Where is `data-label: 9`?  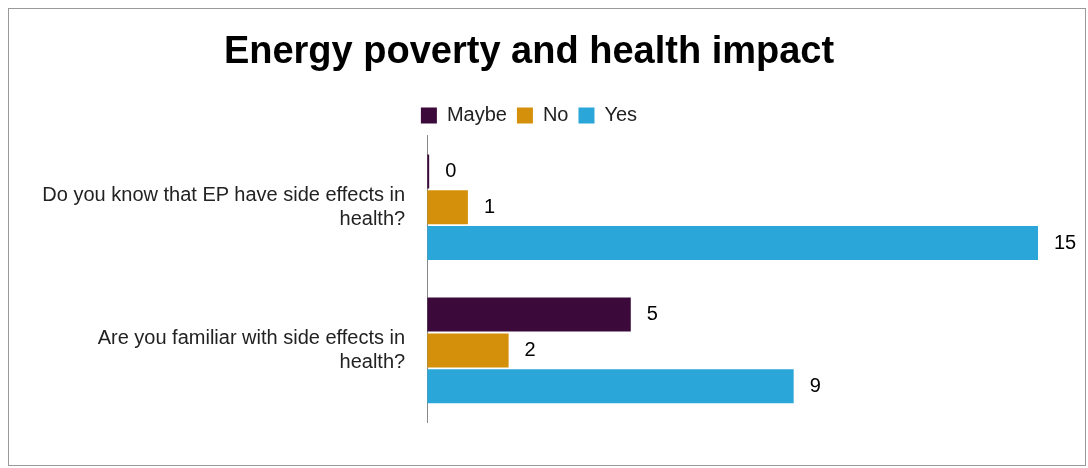 data-label: 9 is located at coordinates (815, 384).